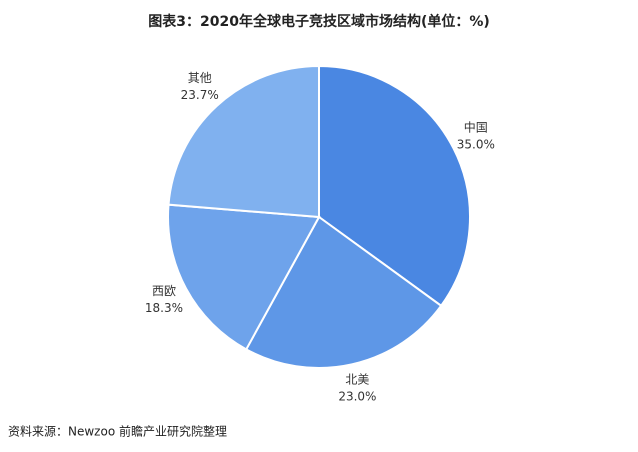 Image resolution: width=638 pixels, height=452 pixels. Describe the element at coordinates (164, 291) in the screenshot. I see `slice-label: 西欧` at that location.